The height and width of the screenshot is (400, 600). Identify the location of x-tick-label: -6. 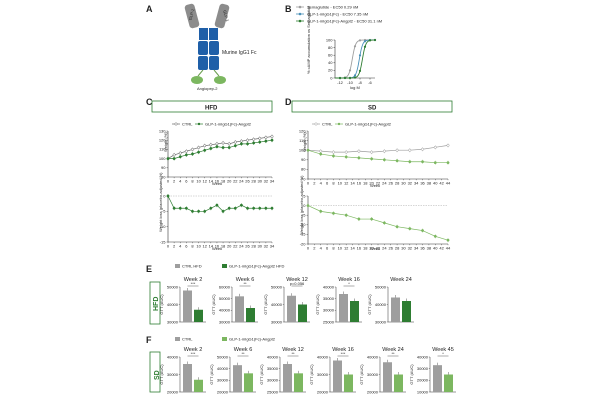
(370, 82).